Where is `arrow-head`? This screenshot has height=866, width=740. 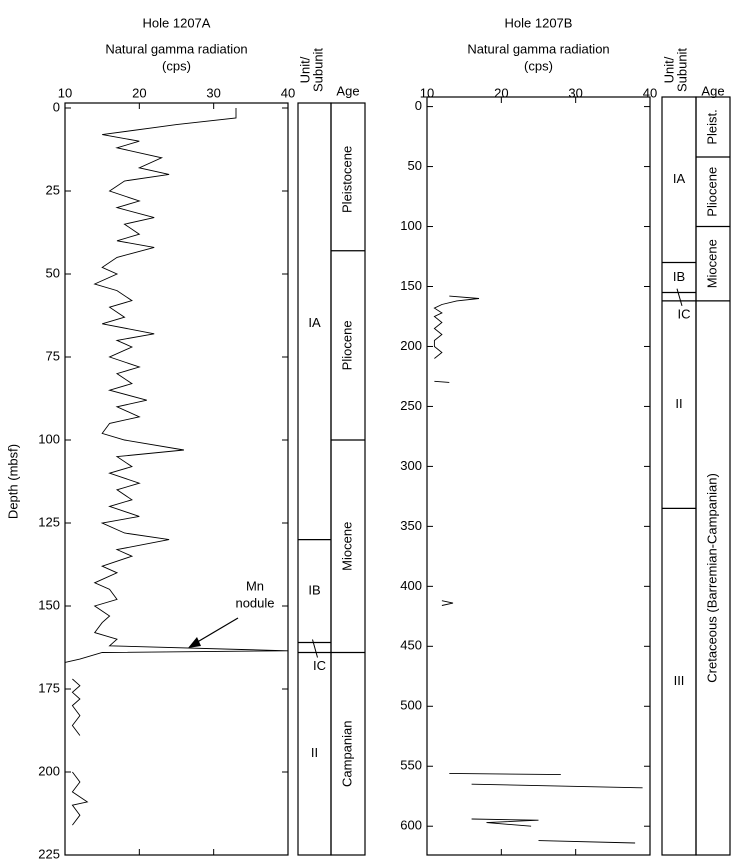
arrow-head is located at coordinates (194, 642).